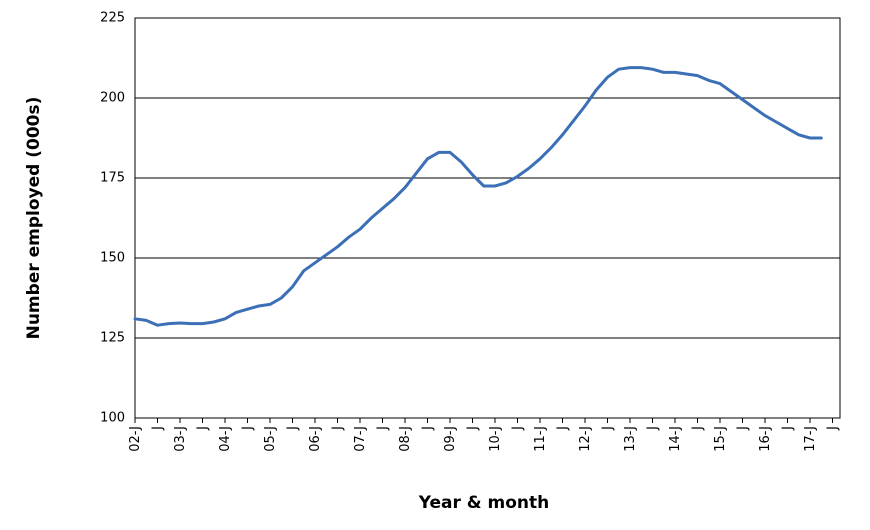 Image resolution: width=870 pixels, height=530 pixels. What do you see at coordinates (180, 439) in the screenshot?
I see `x-tick-label: 03-J` at bounding box center [180, 439].